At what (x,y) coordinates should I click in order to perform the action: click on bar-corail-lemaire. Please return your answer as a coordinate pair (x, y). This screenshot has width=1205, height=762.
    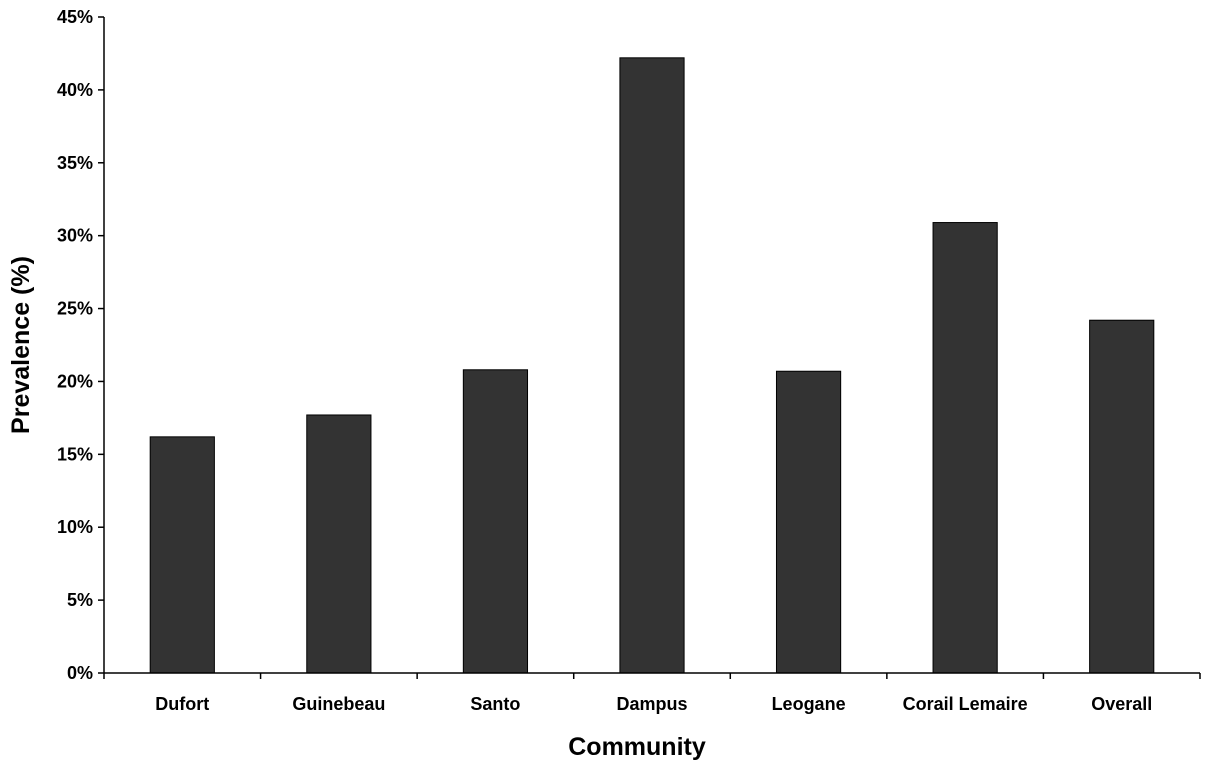
    Looking at the image, I should click on (965, 448).